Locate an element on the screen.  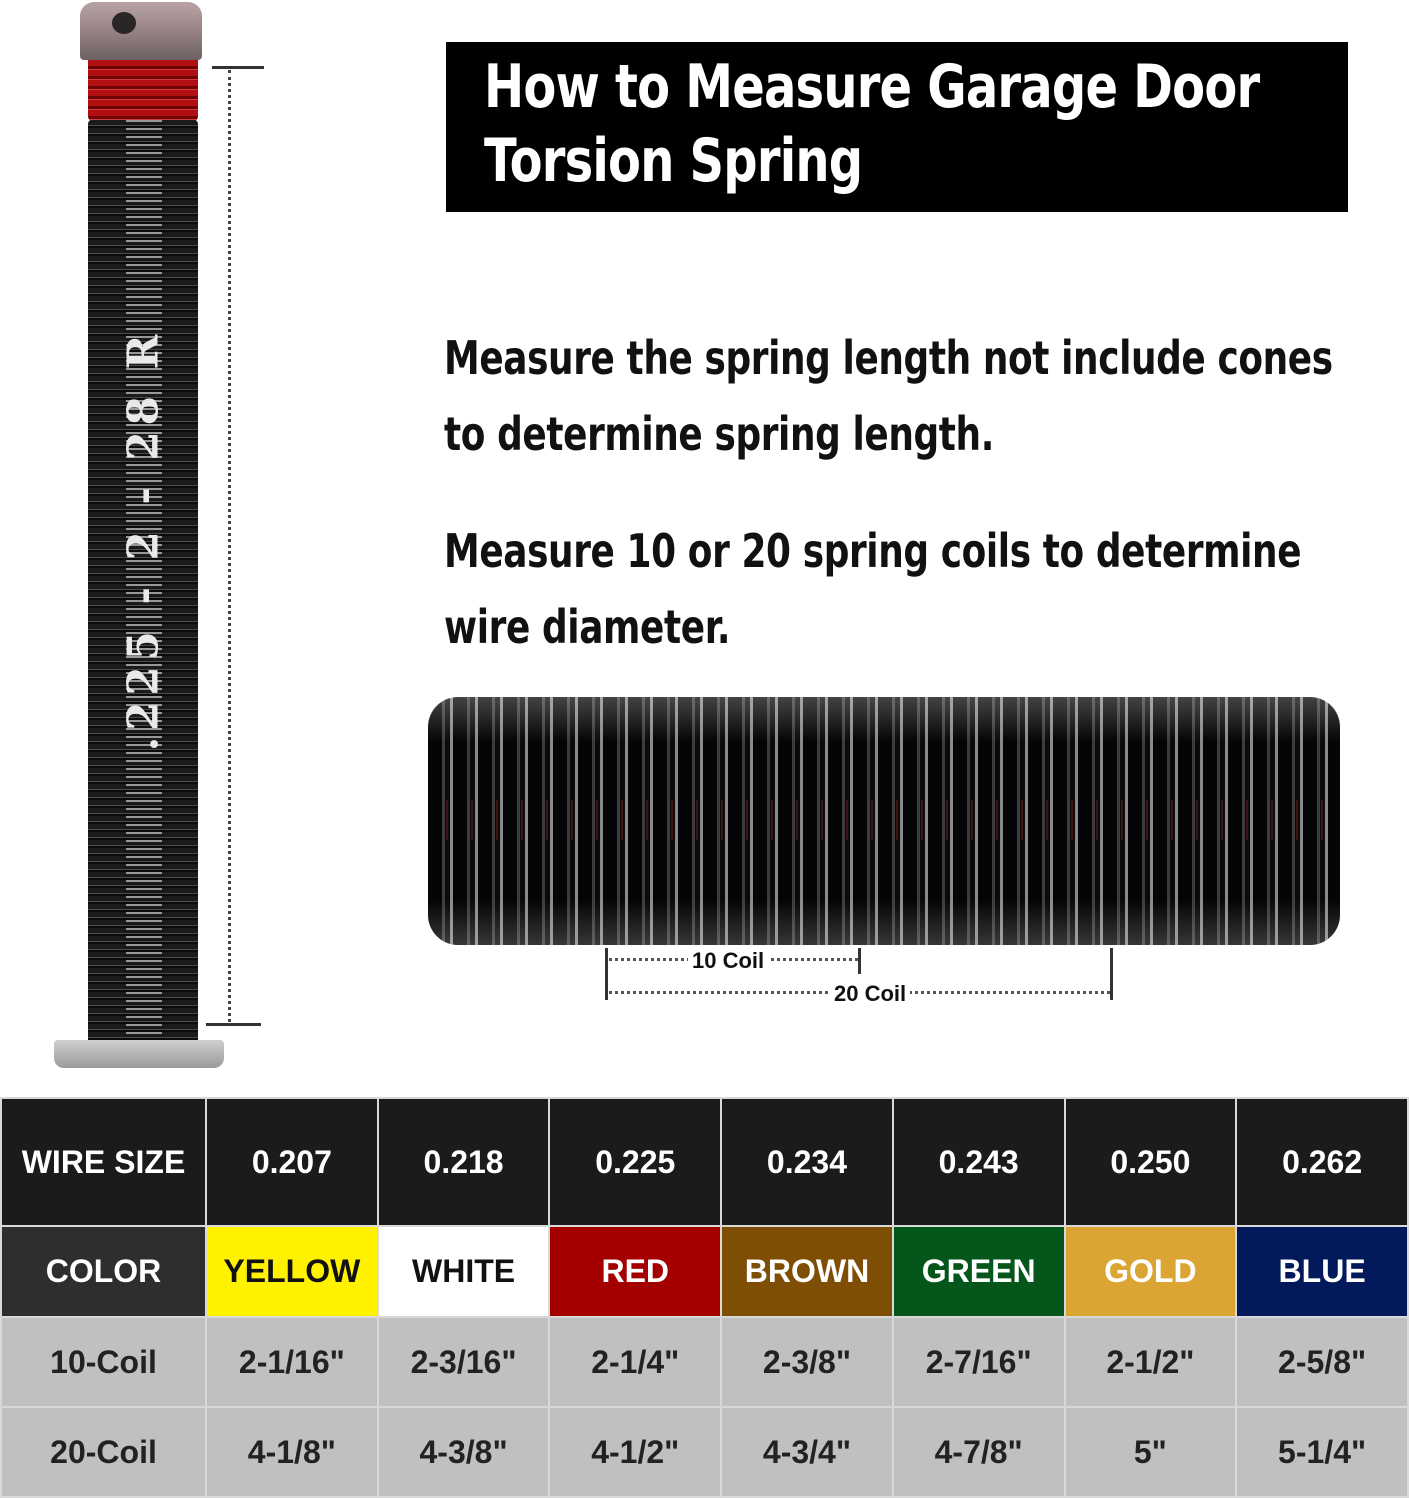
table-cell: 2-7/16" is located at coordinates (978, 1362).